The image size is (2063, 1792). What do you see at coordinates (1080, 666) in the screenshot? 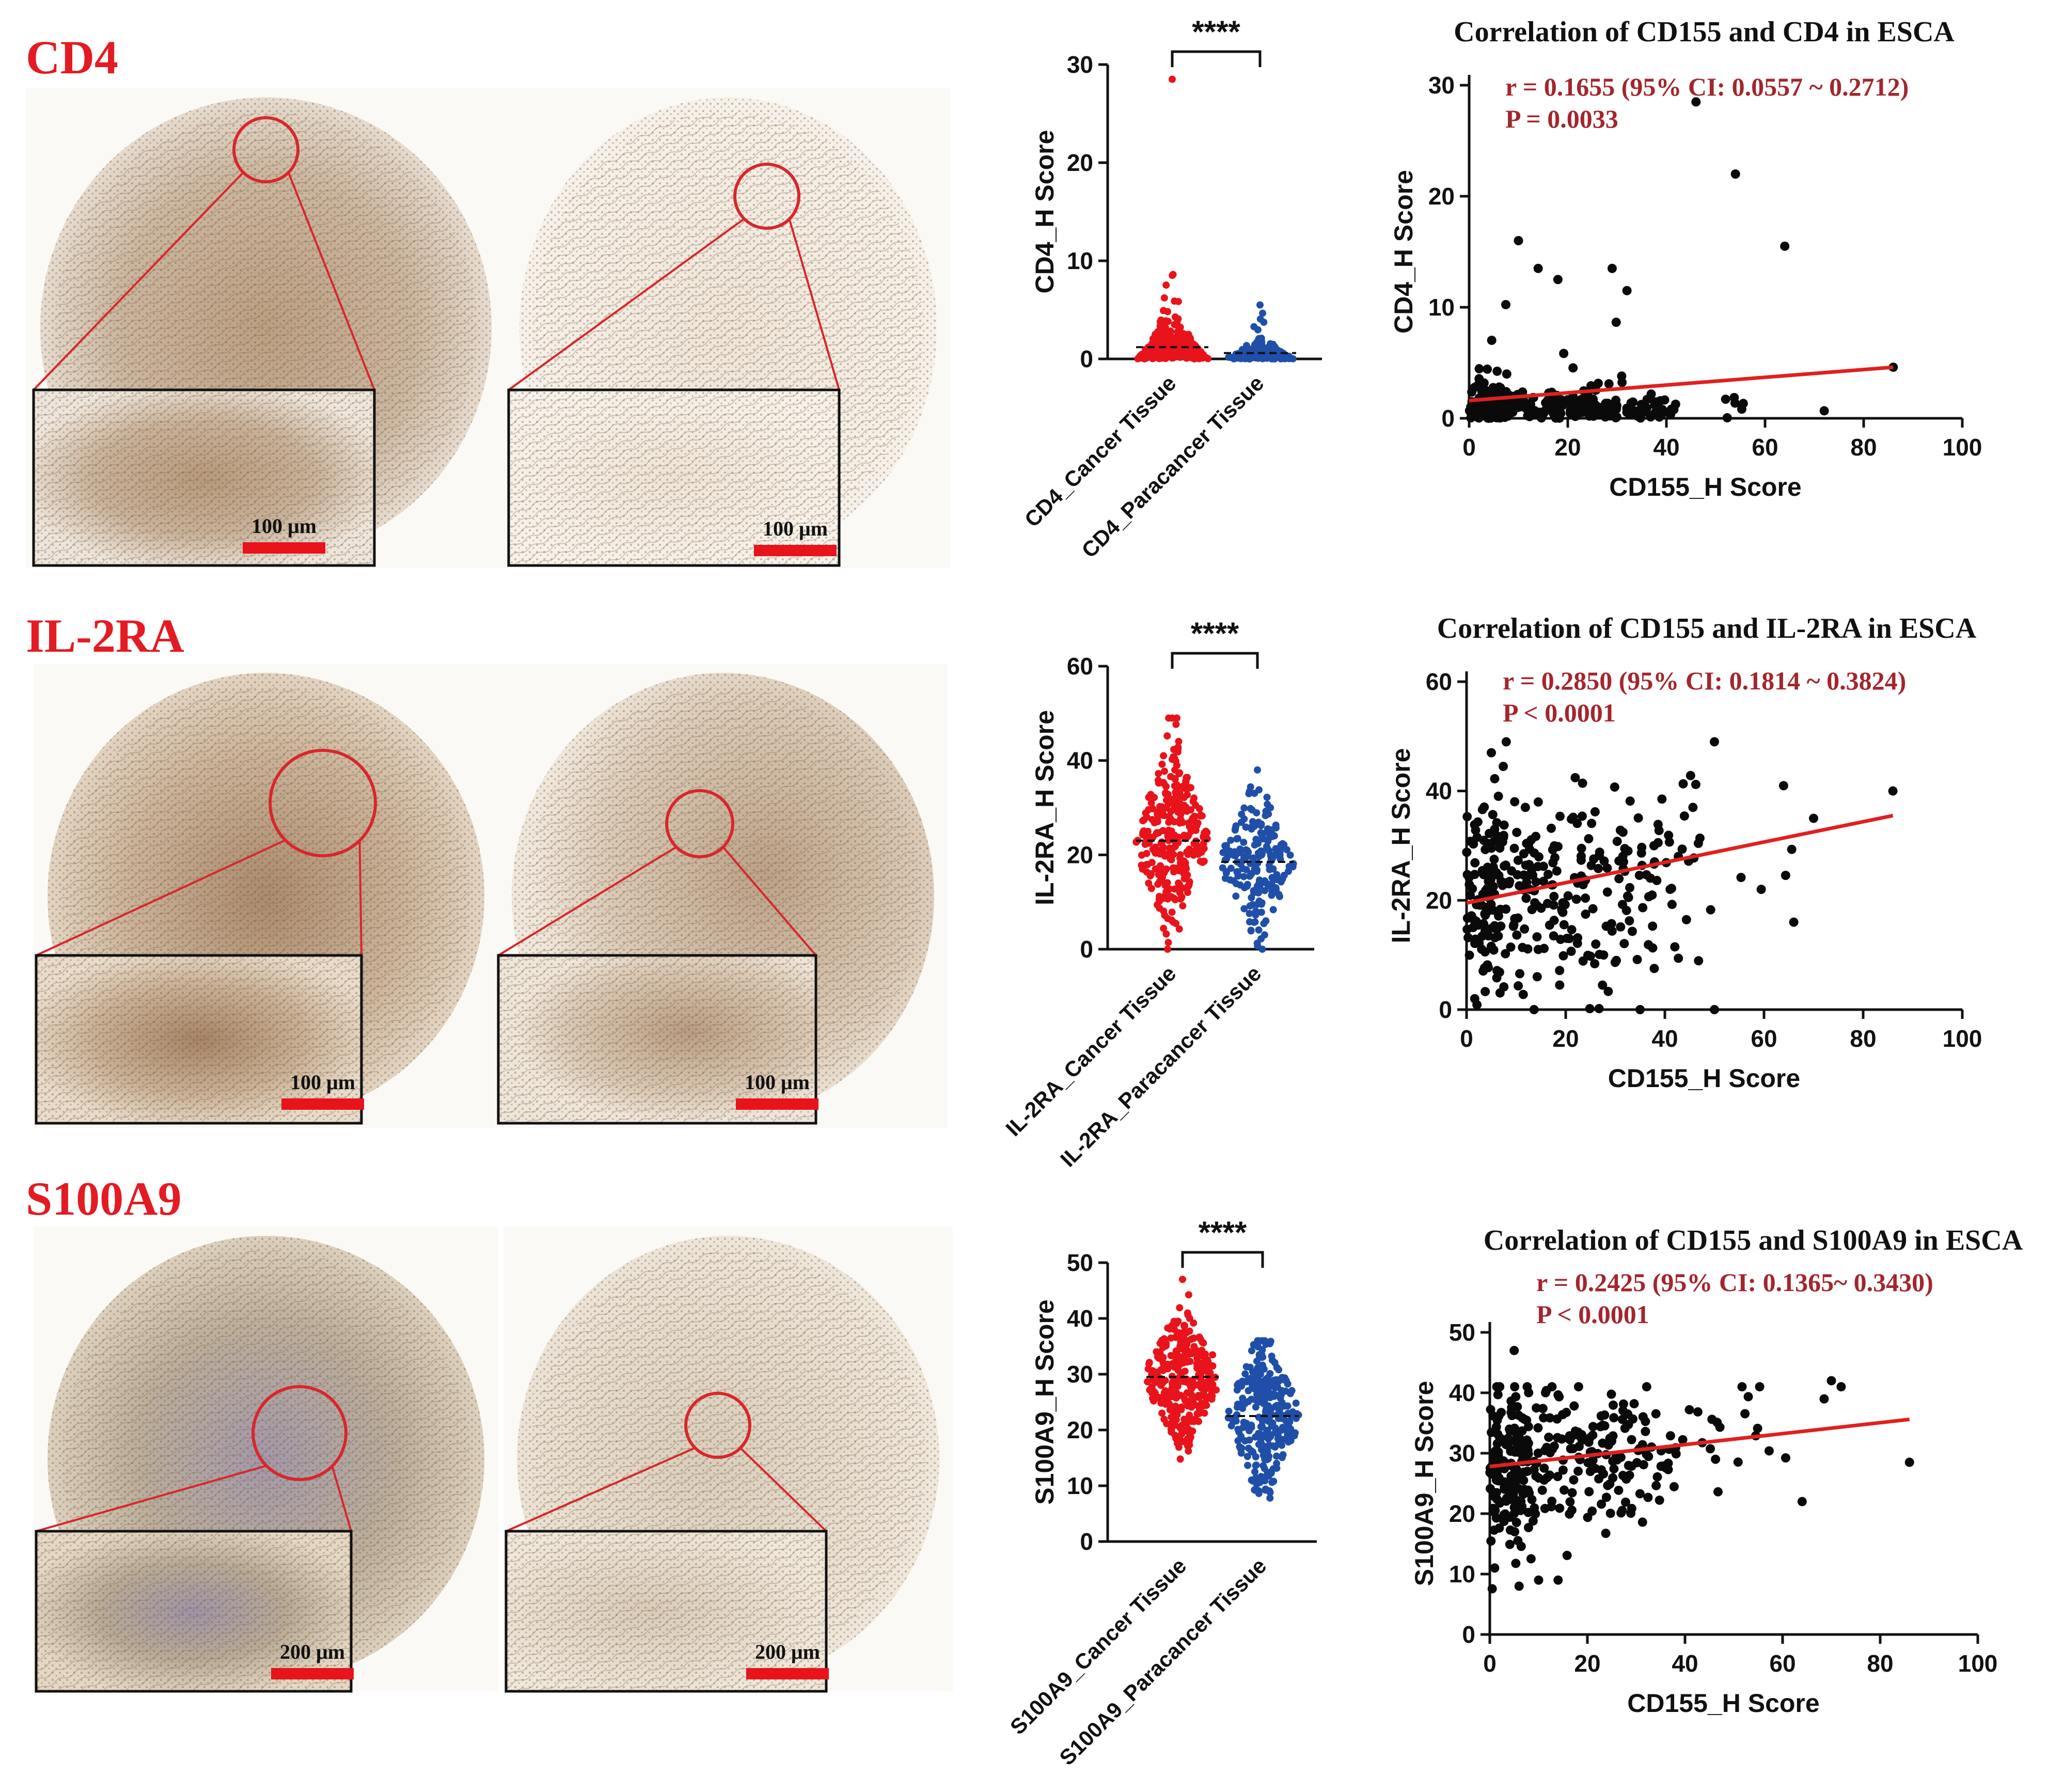
I see `y-tick-label: 60` at bounding box center [1080, 666].